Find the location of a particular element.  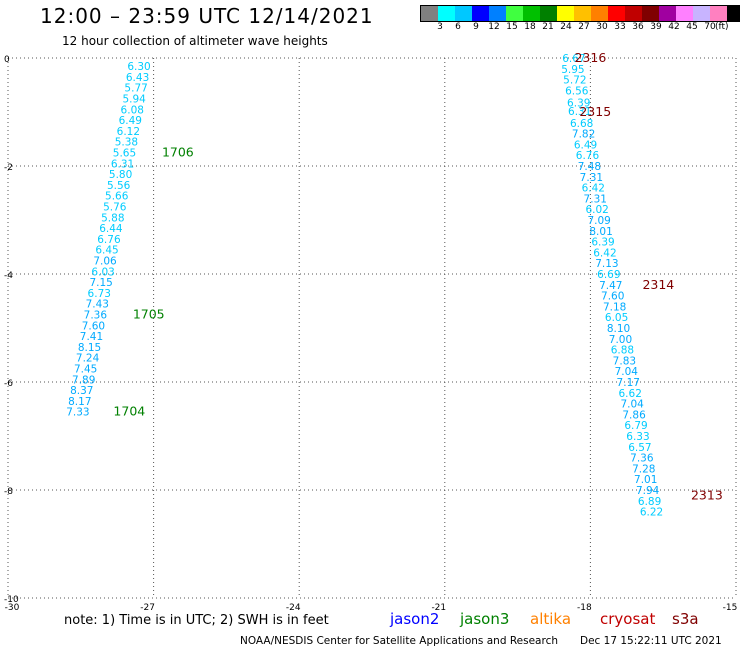

x-tick-label: -24 is located at coordinates (293, 608).